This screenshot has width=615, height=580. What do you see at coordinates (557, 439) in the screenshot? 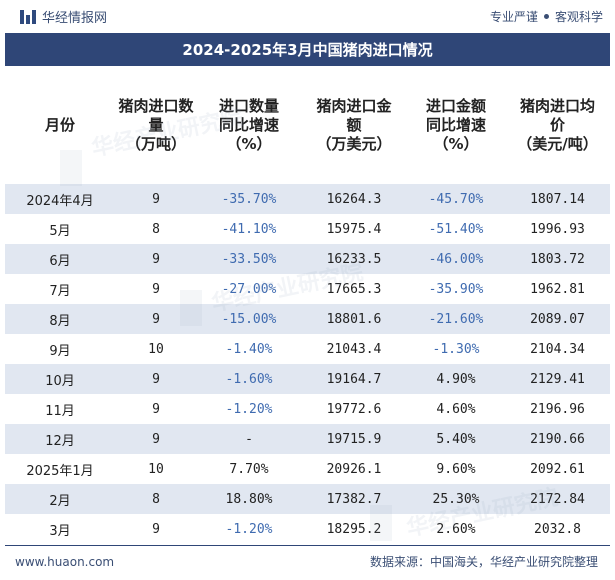
I see `cell-avg-price: 2190.66` at bounding box center [557, 439].